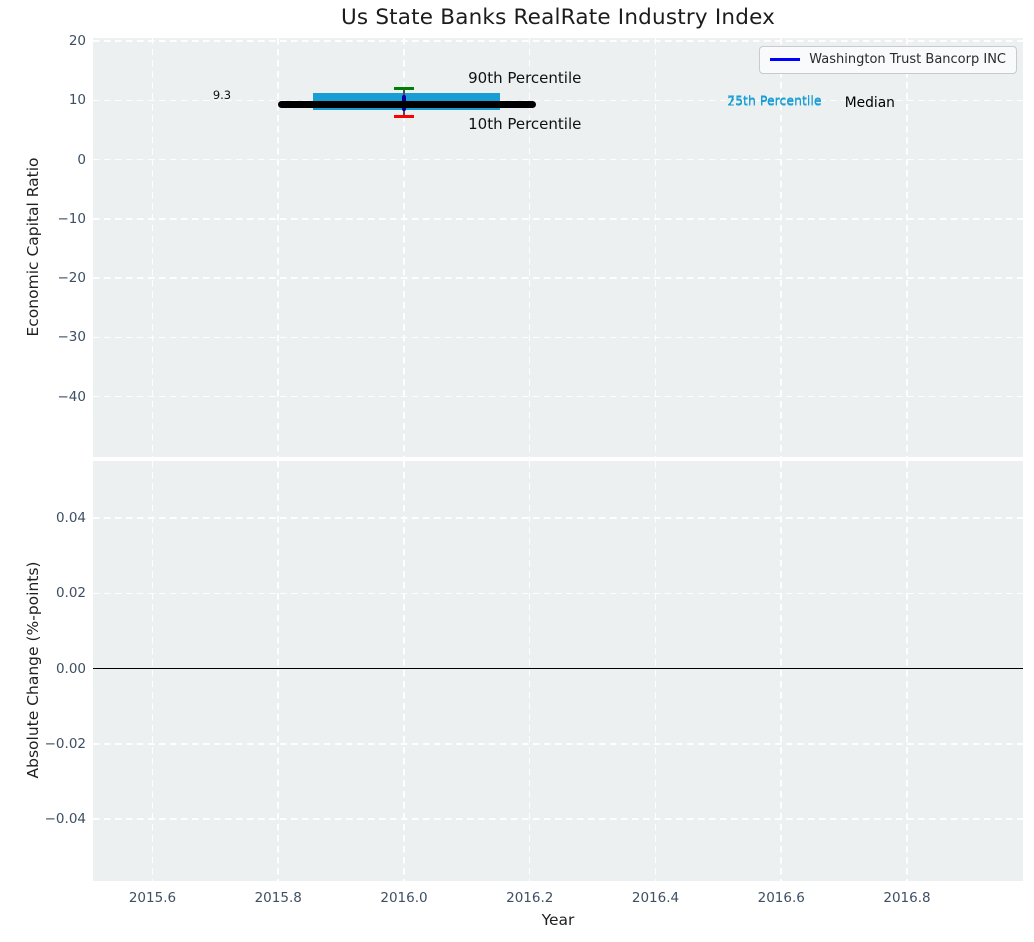 This screenshot has width=1034, height=942. What do you see at coordinates (530, 898) in the screenshot?
I see `x-tick-label: 2016.2` at bounding box center [530, 898].